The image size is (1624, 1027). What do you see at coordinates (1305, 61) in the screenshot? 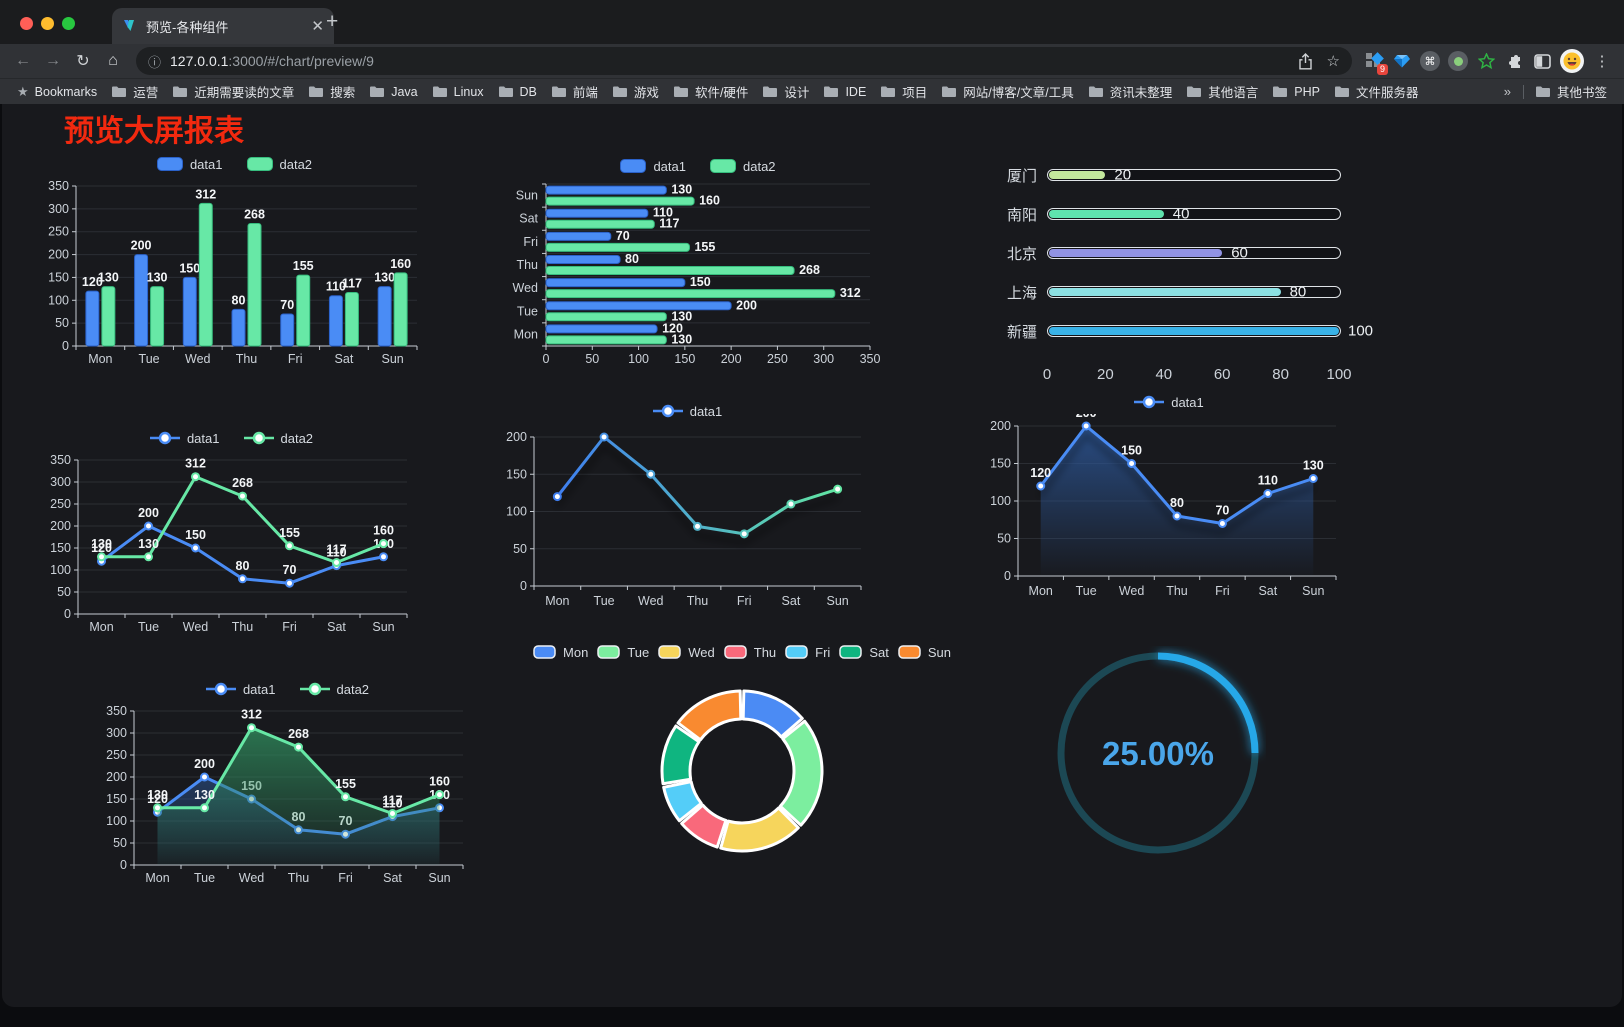
I see `share-icon` at bounding box center [1305, 61].